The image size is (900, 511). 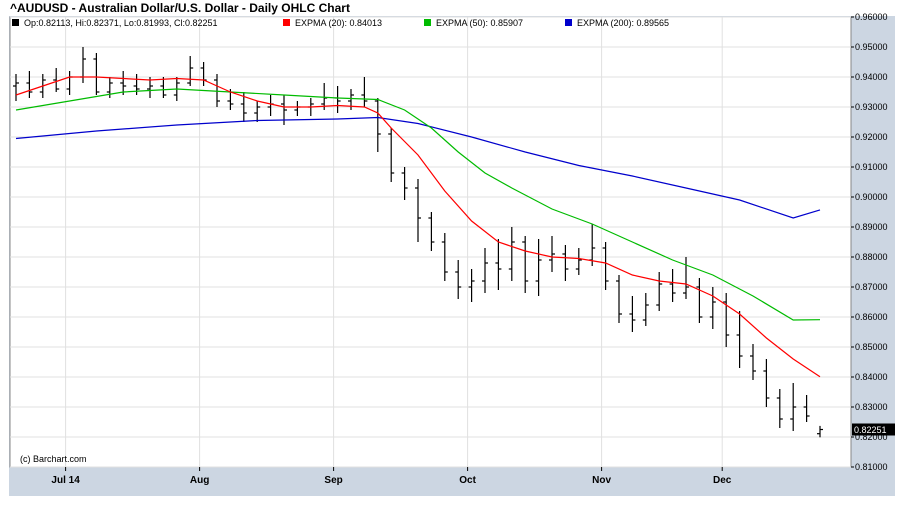 I want to click on y-tick-label: 0.82000, so click(x=871, y=437).